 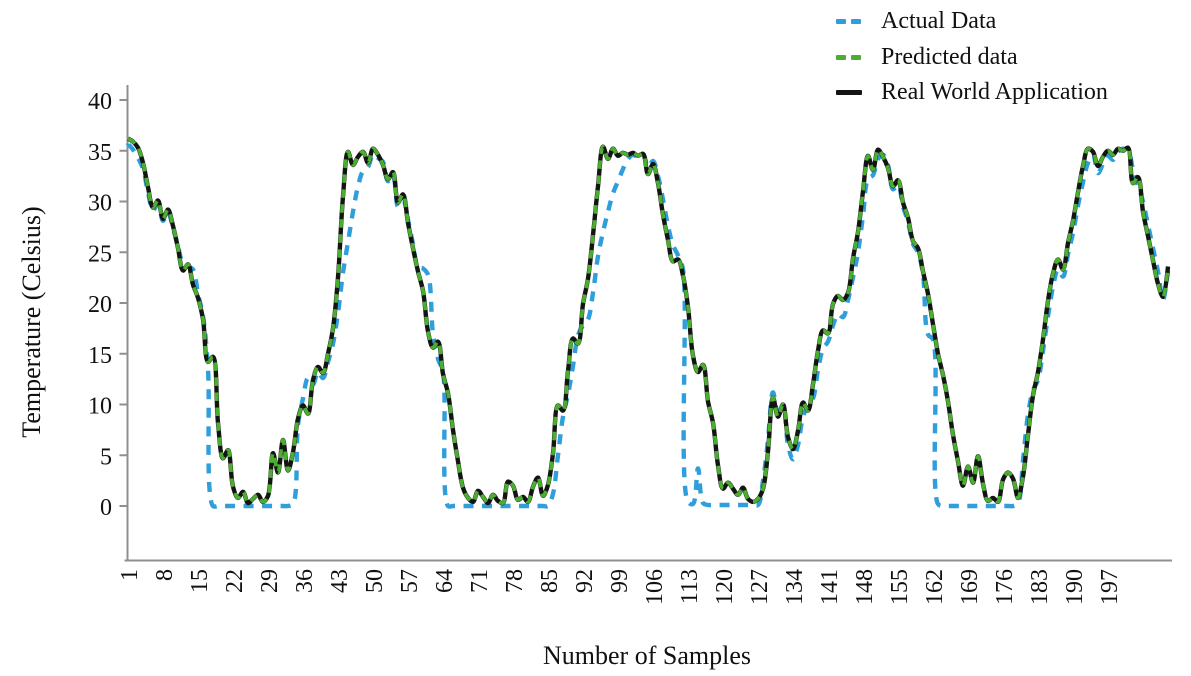 I want to click on x-tick-label: 106, so click(x=655, y=587).